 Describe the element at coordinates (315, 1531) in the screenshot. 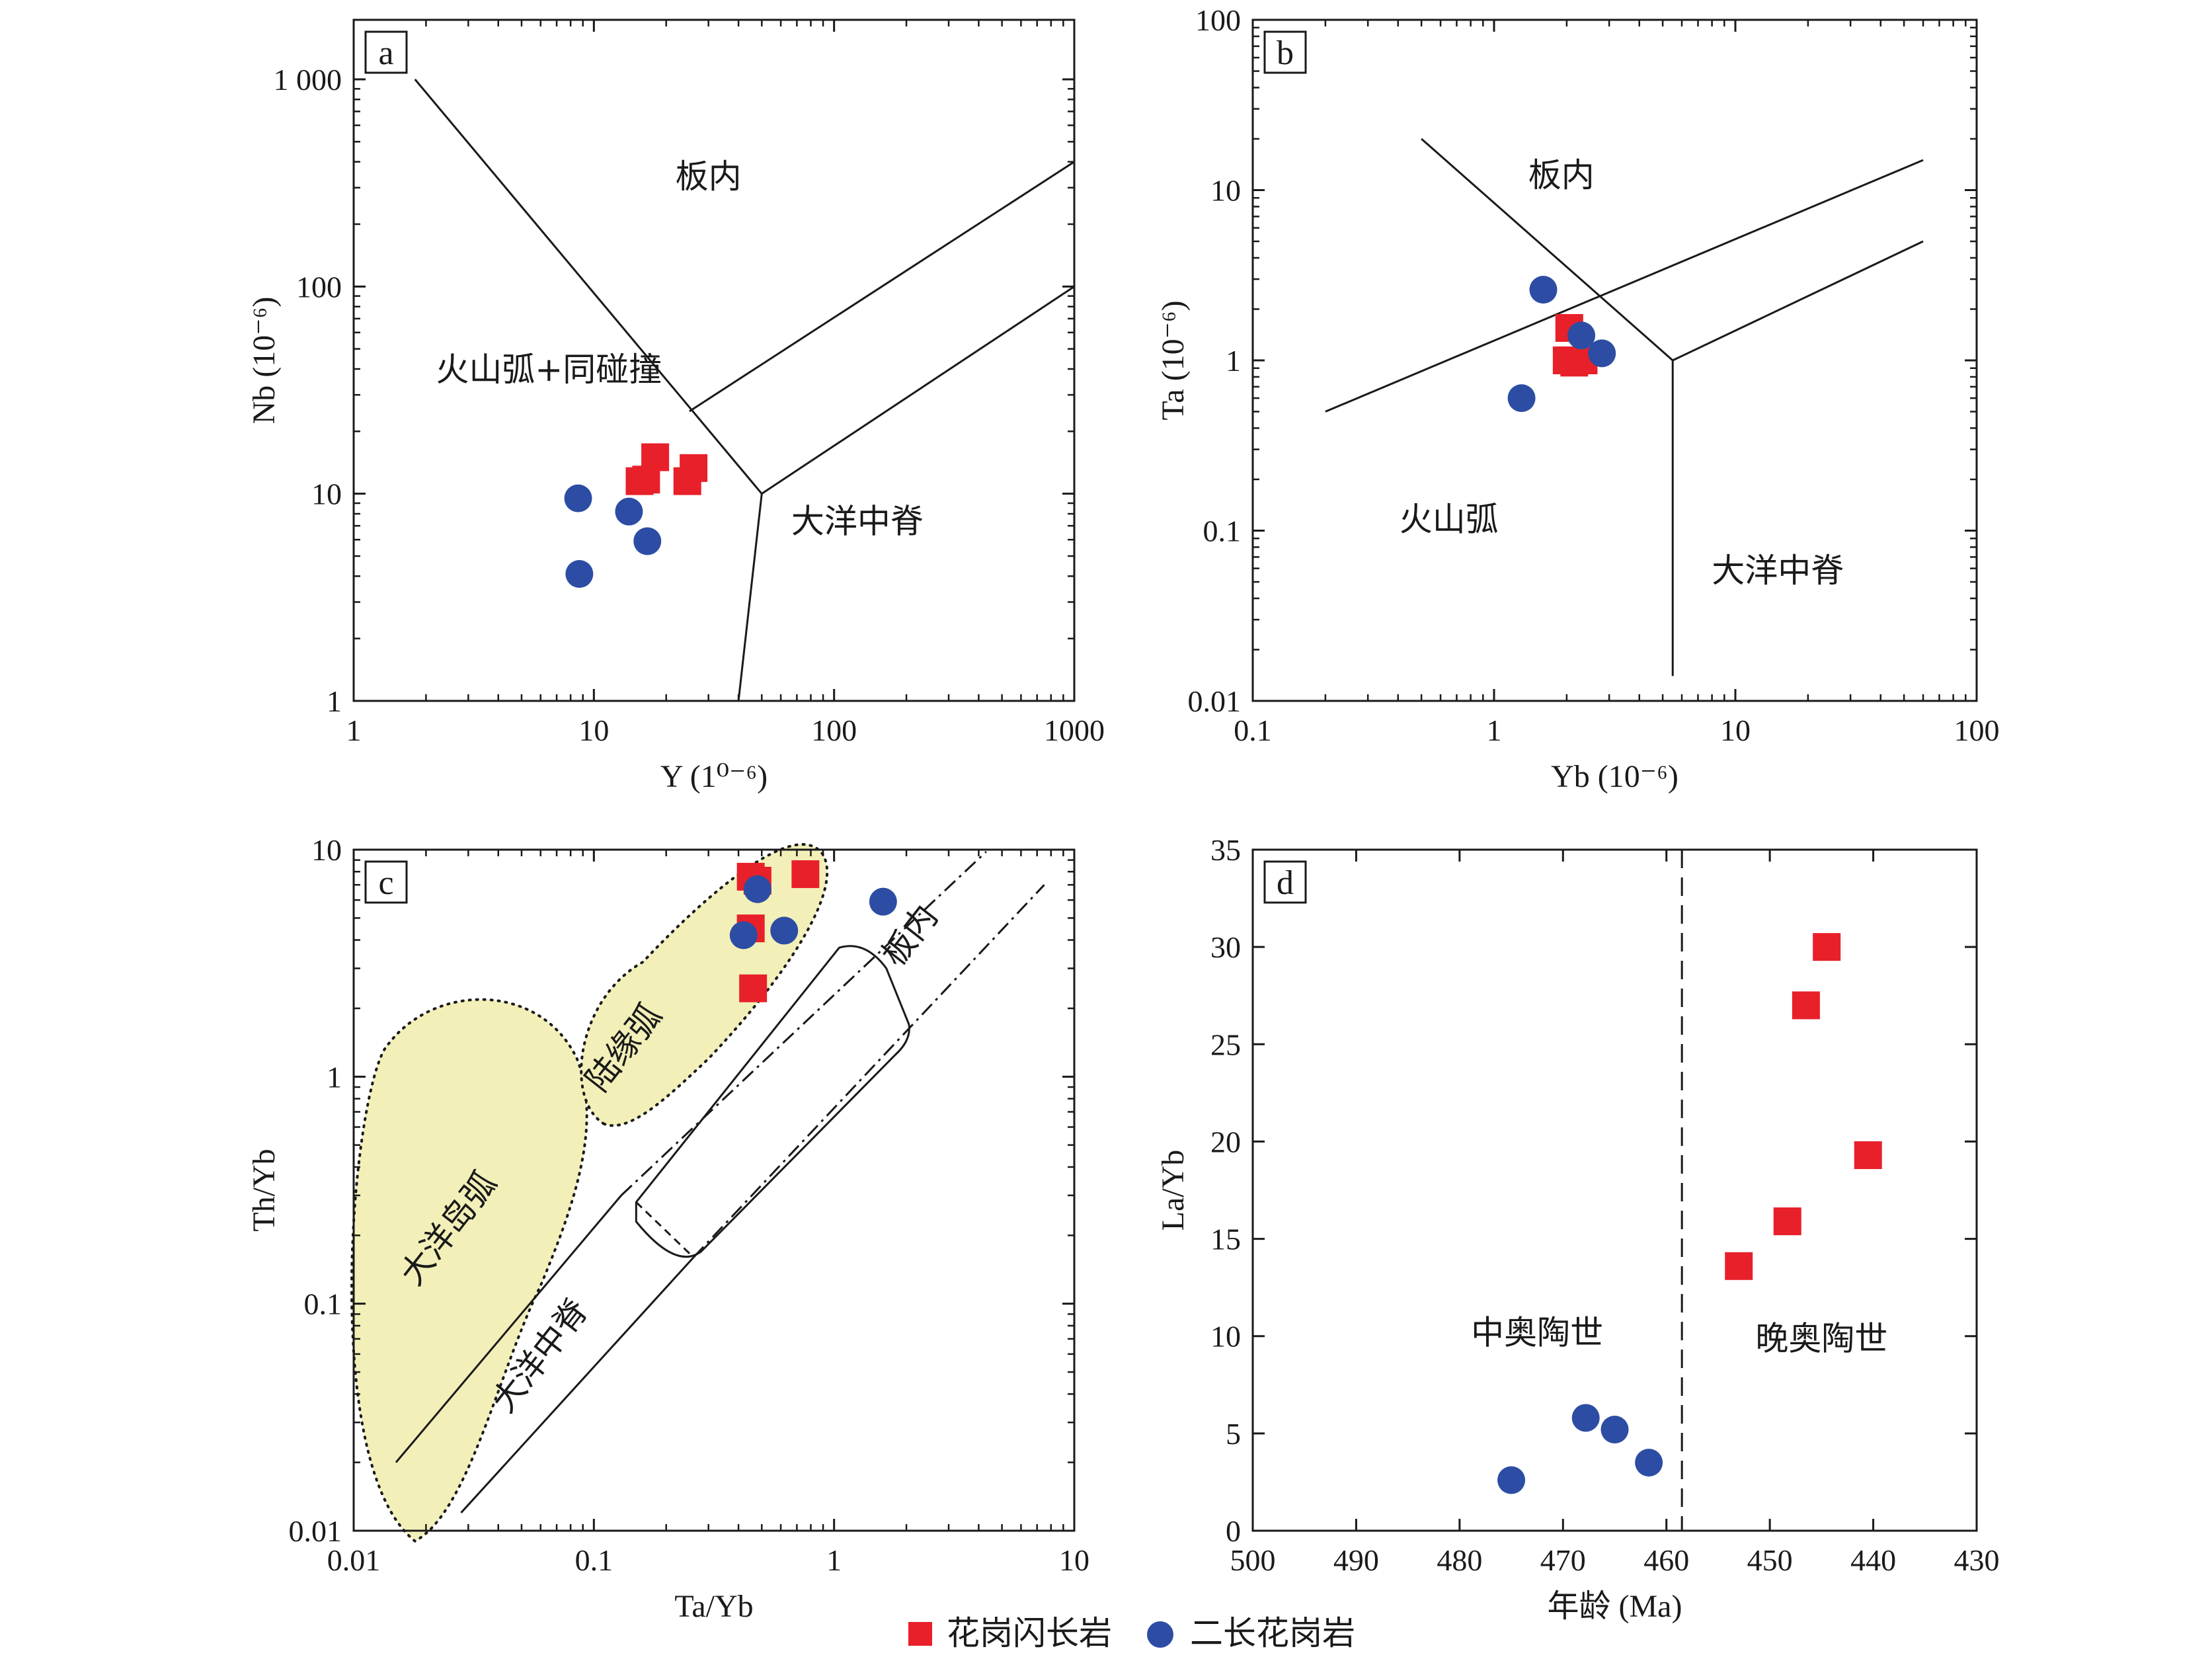

I see `y-tick-label: 0.01` at that location.